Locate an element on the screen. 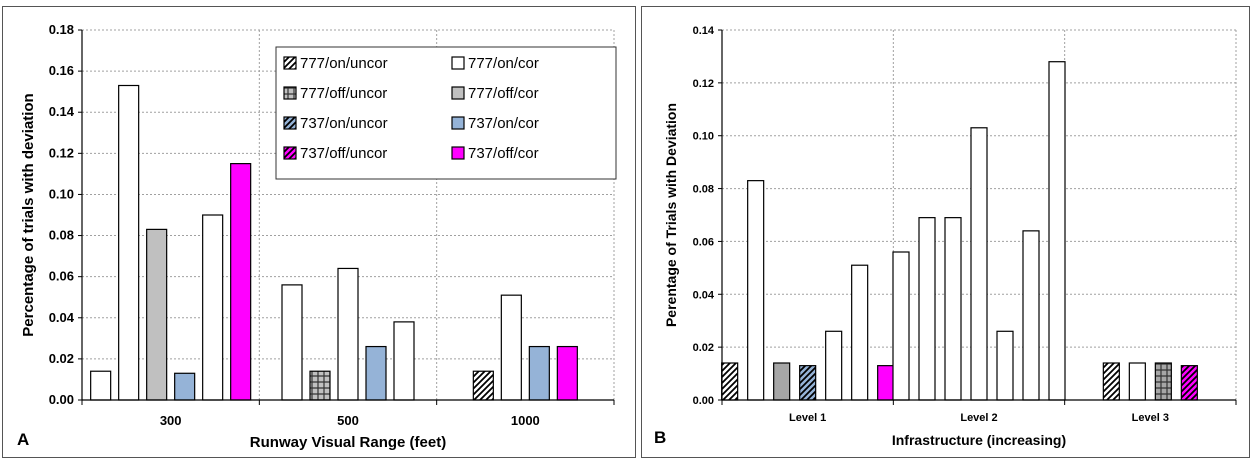  x-tick-label: Level 3 is located at coordinates (1150, 418).